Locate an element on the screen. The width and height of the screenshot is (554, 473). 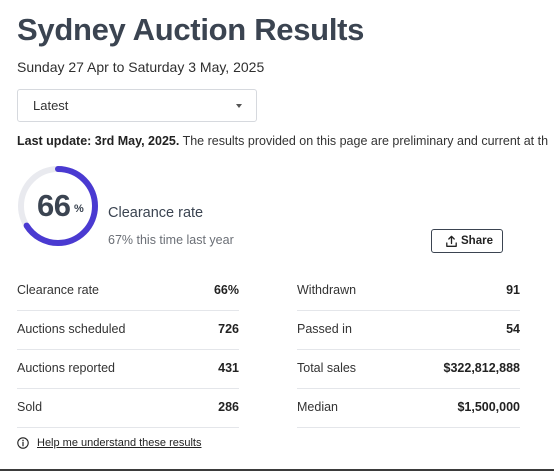
last-update-date: Last update: 3rd May, 2025. is located at coordinates (98, 141).